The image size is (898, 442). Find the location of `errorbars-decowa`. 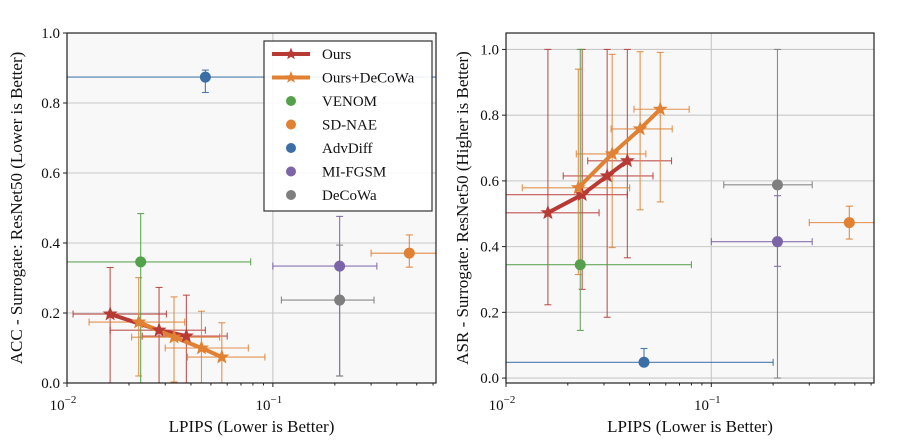

errorbars-decowa is located at coordinates (768, 213).